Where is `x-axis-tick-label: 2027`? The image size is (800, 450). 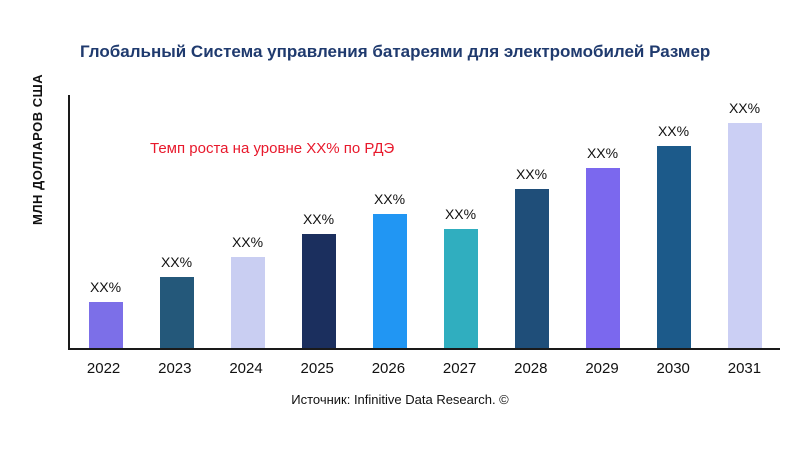 x-axis-tick-label: 2027 is located at coordinates (459, 368).